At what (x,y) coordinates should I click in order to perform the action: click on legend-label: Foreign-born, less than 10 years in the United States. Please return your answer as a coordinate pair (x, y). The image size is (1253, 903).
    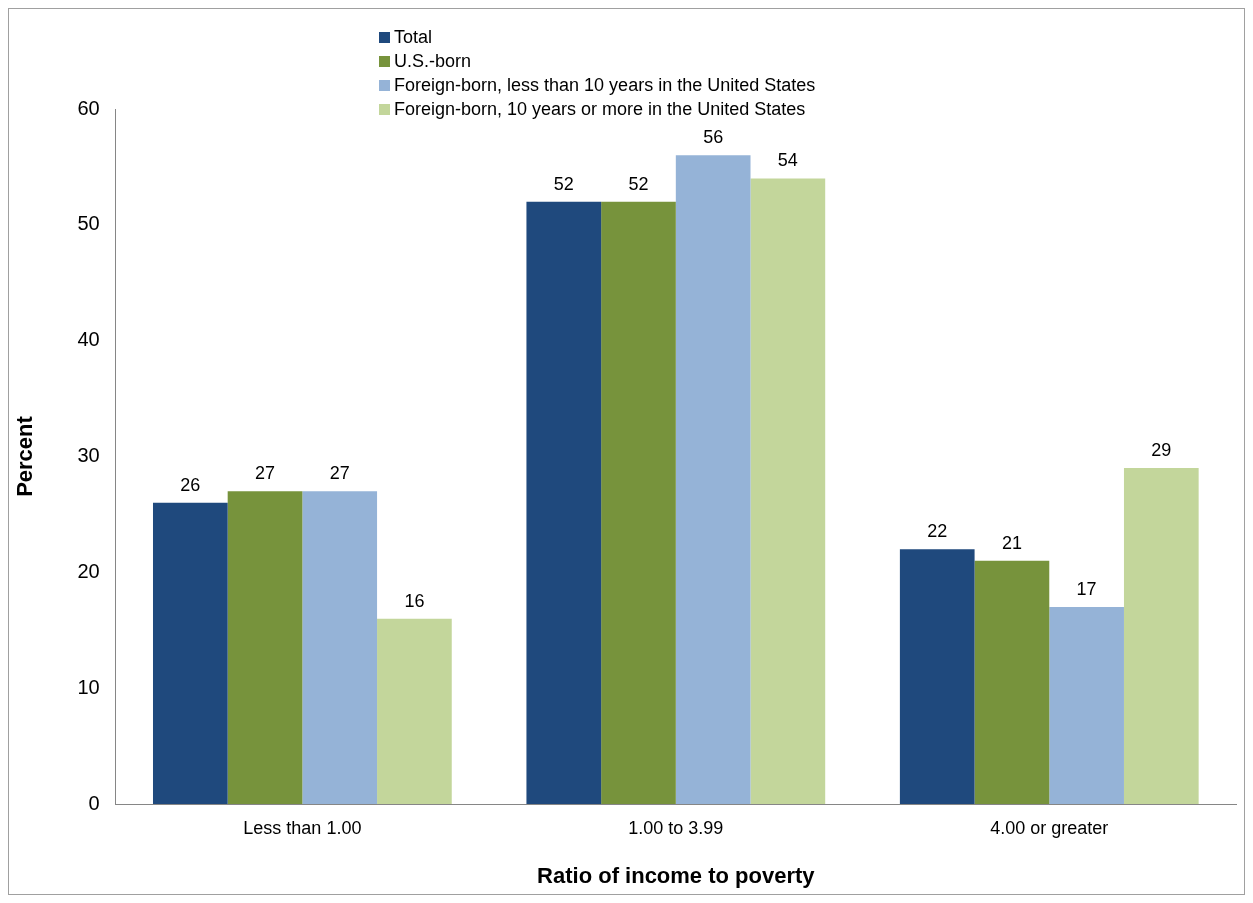
    Looking at the image, I should click on (605, 85).